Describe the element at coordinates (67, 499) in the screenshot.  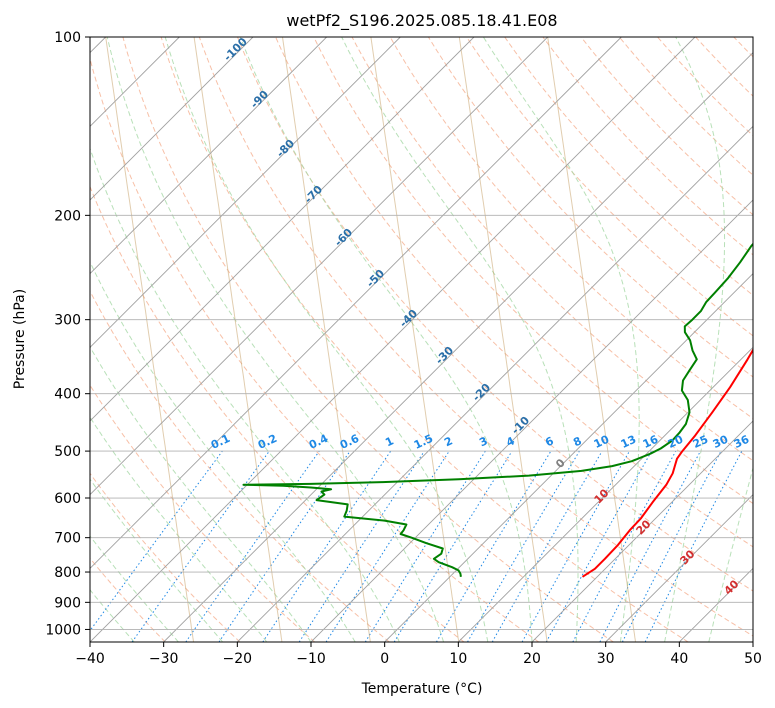
I see `y-tick-label: 600` at that location.